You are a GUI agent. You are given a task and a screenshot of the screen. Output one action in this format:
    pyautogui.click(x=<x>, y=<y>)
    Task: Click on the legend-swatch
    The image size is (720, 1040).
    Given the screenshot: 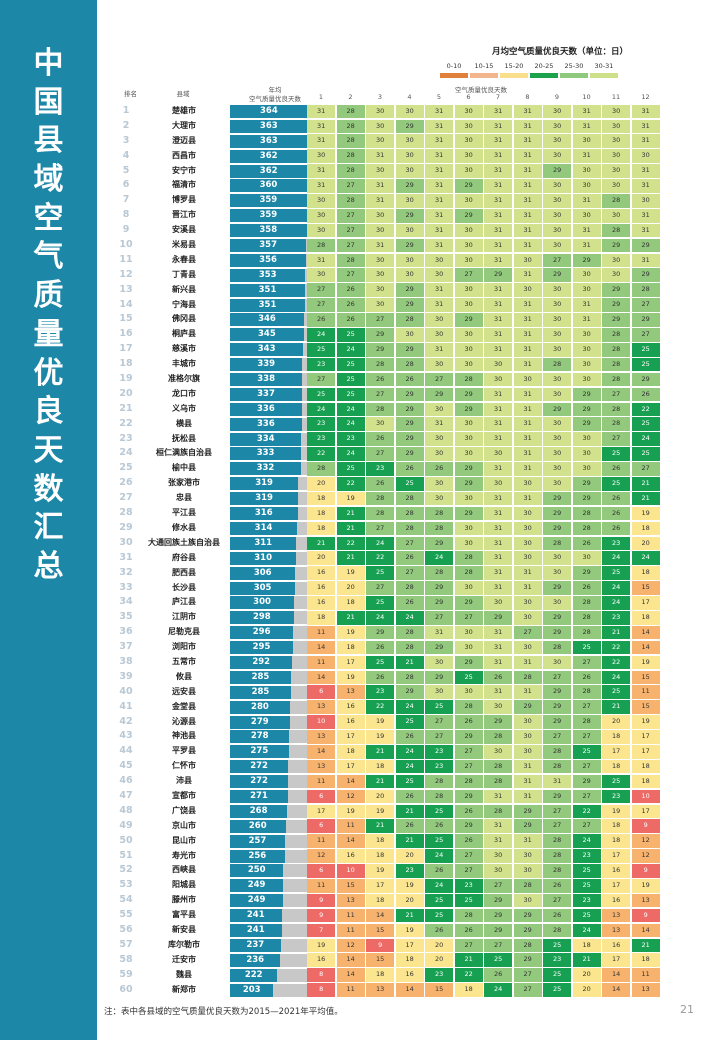 What is the action you would take?
    pyautogui.click(x=574, y=75)
    